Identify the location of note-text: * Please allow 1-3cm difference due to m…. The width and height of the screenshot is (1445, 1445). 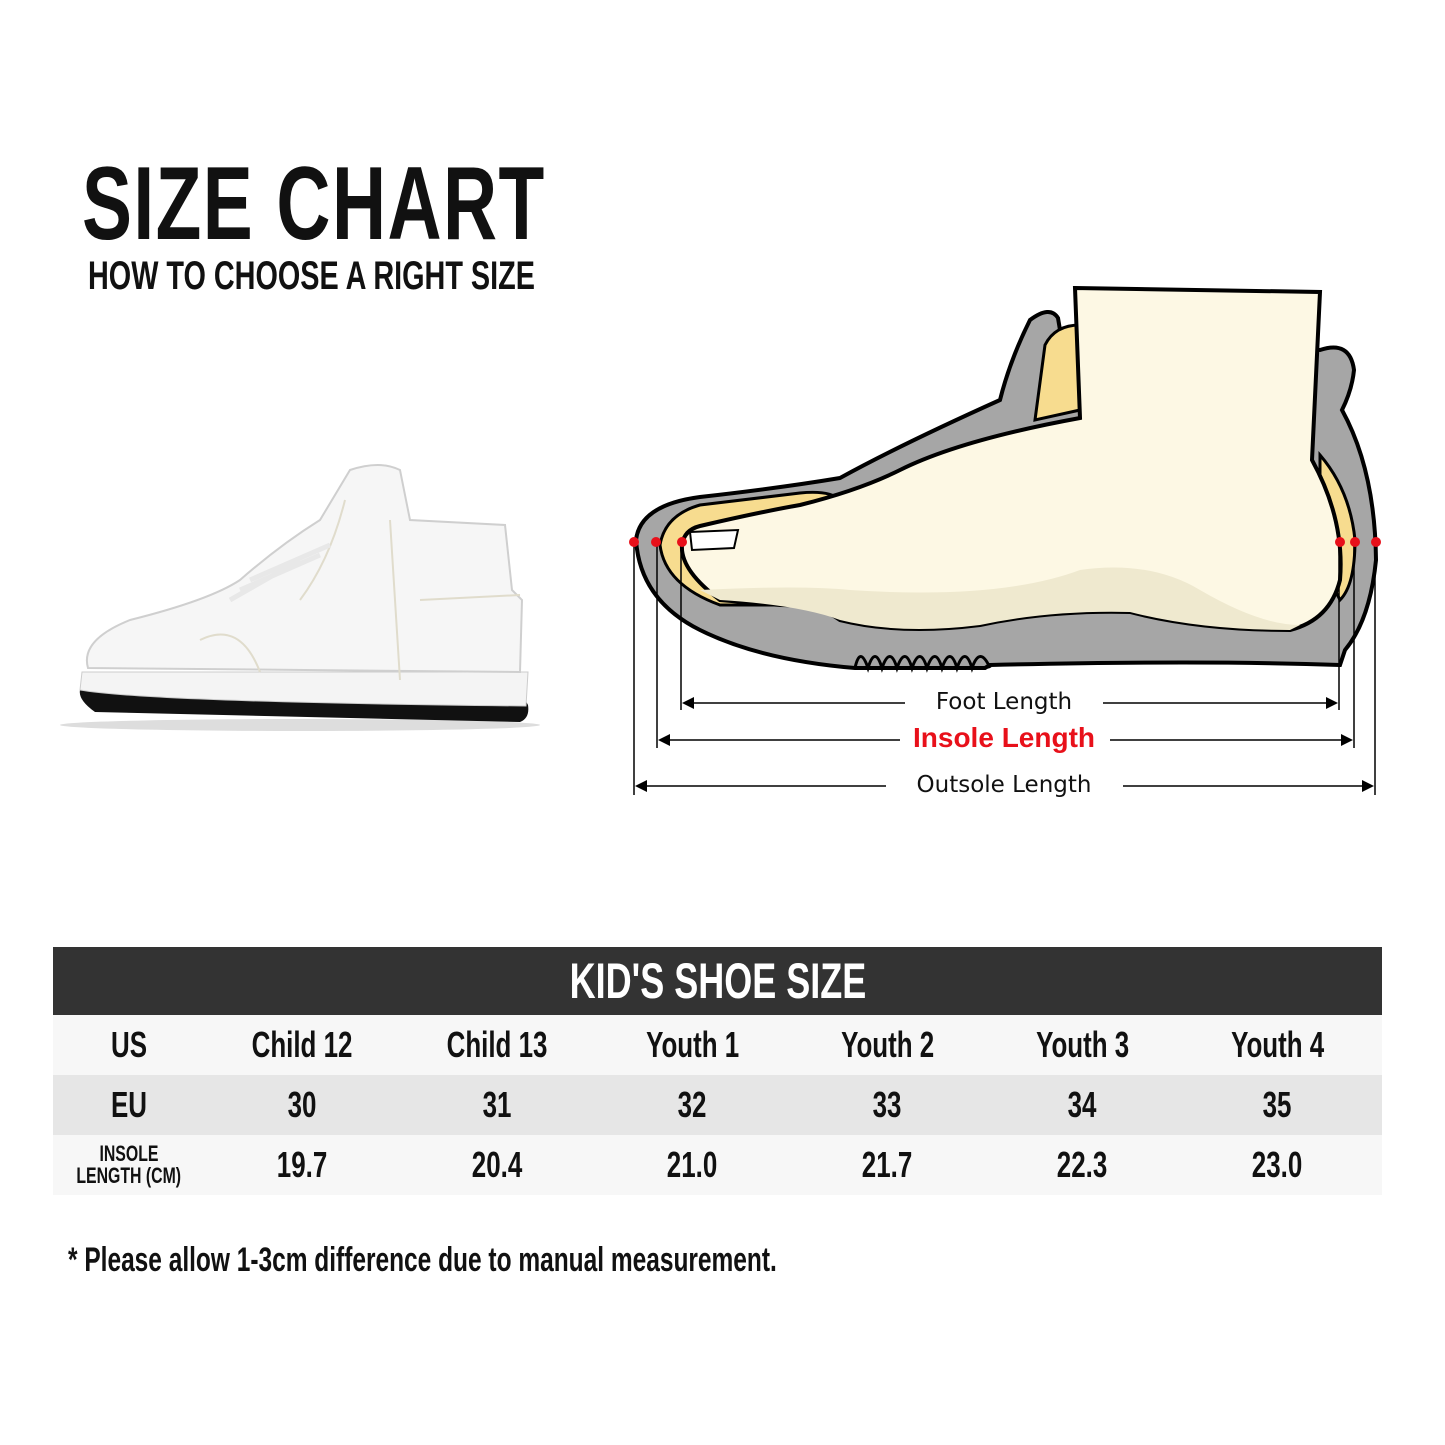
(422, 1260).